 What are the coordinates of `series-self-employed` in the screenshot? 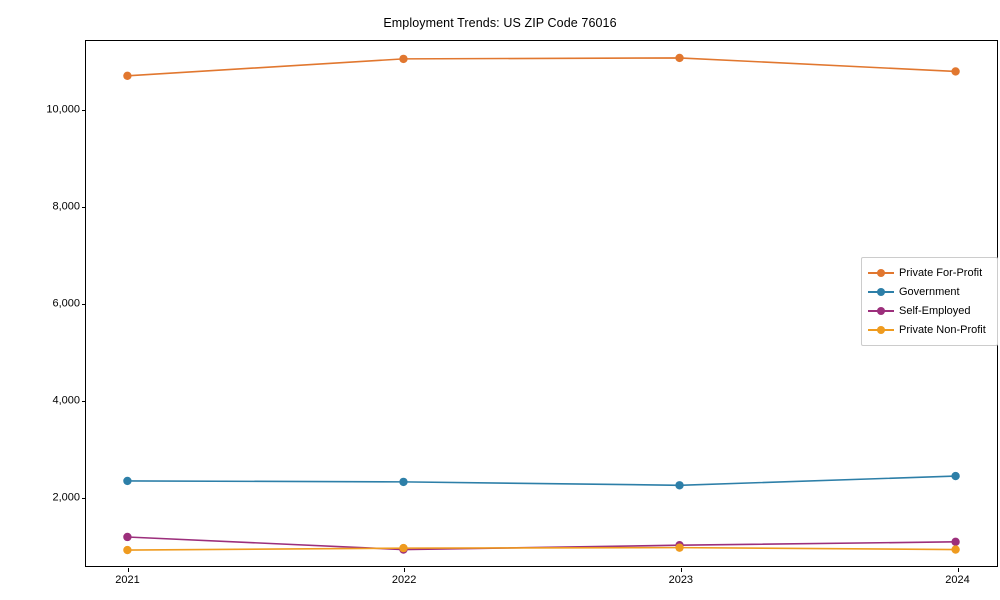 It's located at (541, 543).